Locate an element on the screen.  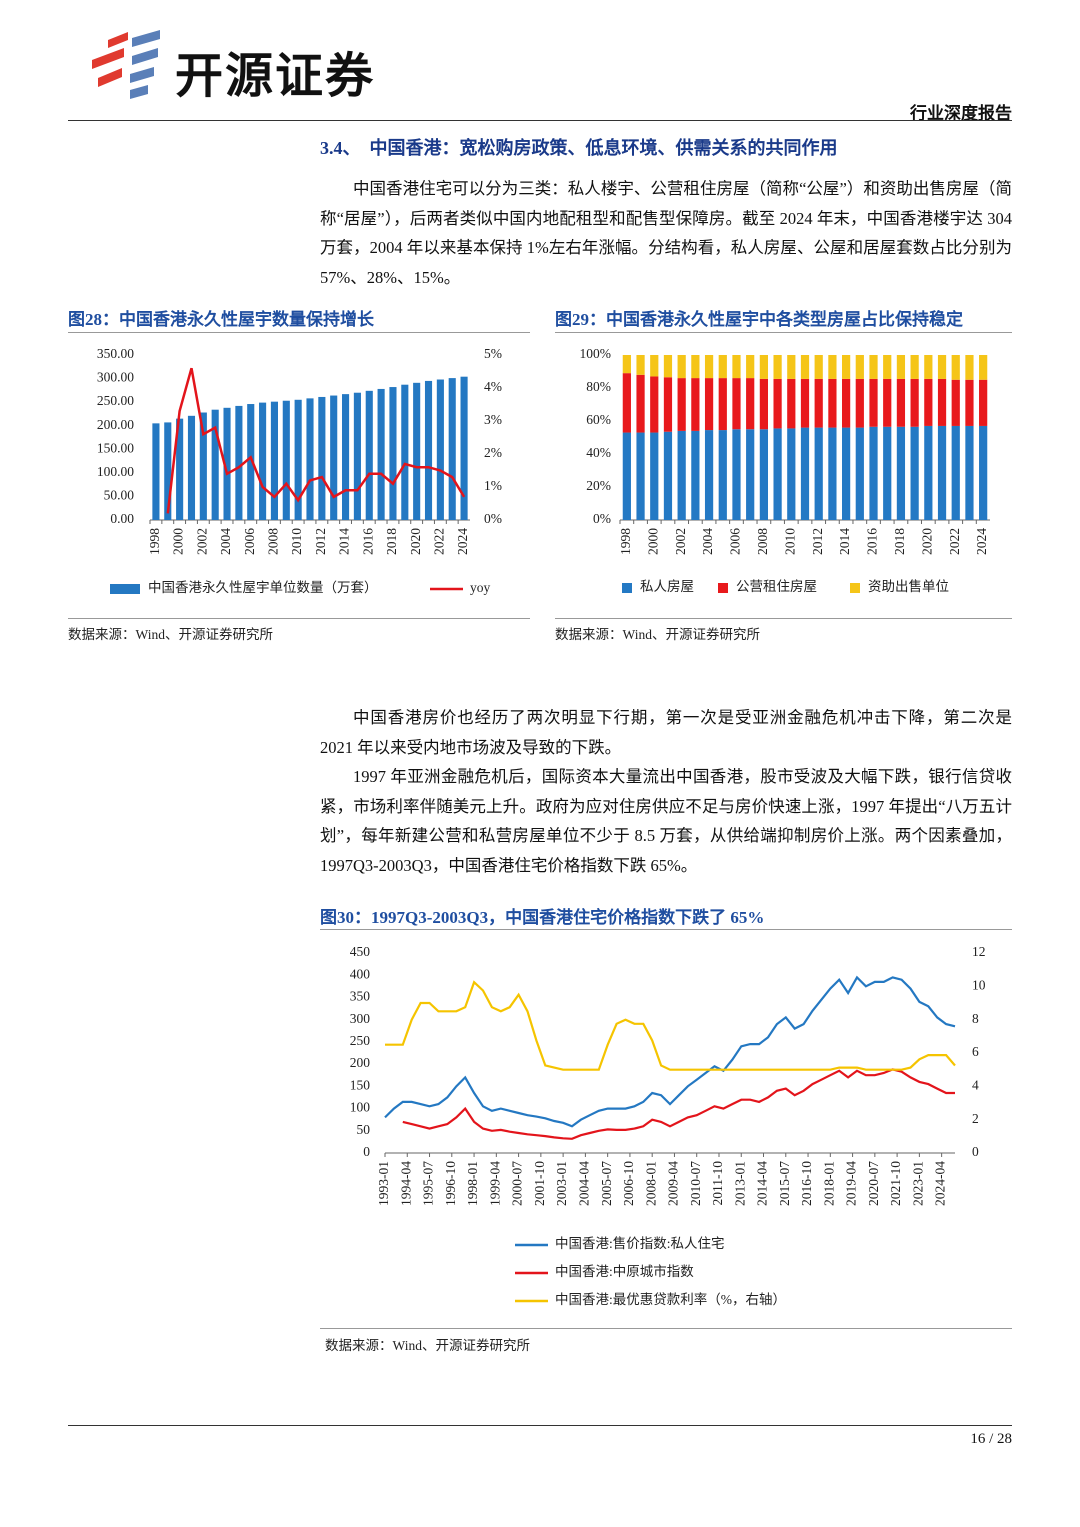
report-type: 行业深度报告 is located at coordinates (961, 113).